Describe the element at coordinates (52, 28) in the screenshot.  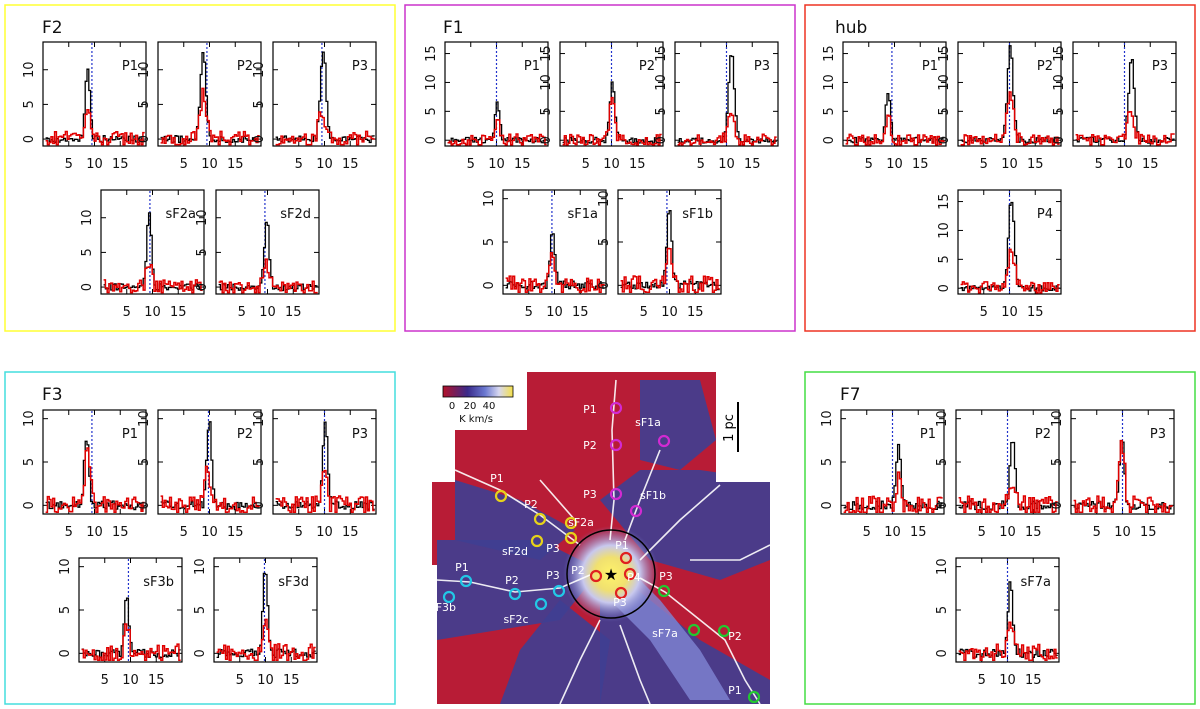
I see `panel-title: F2` at that location.